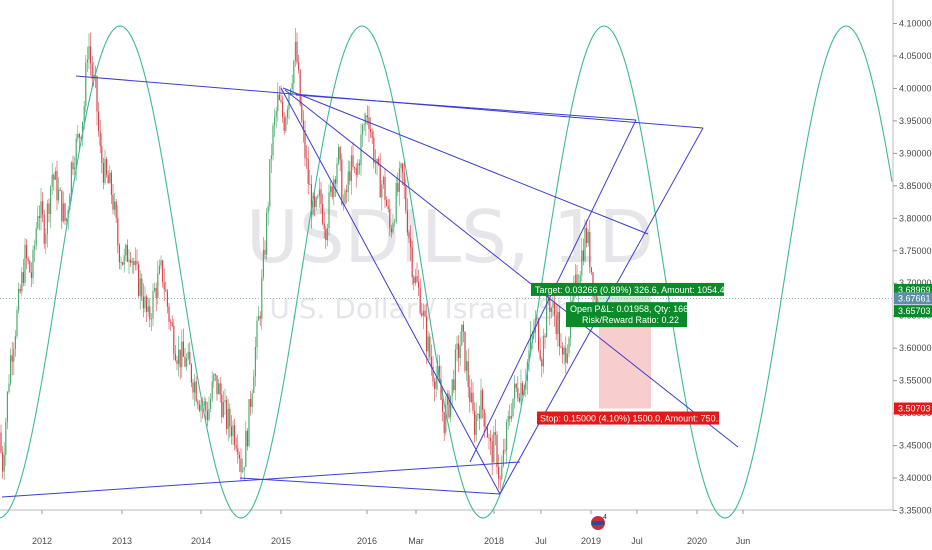  What do you see at coordinates (915, 478) in the screenshot?
I see `y-tick-label: 3.40000` at bounding box center [915, 478].